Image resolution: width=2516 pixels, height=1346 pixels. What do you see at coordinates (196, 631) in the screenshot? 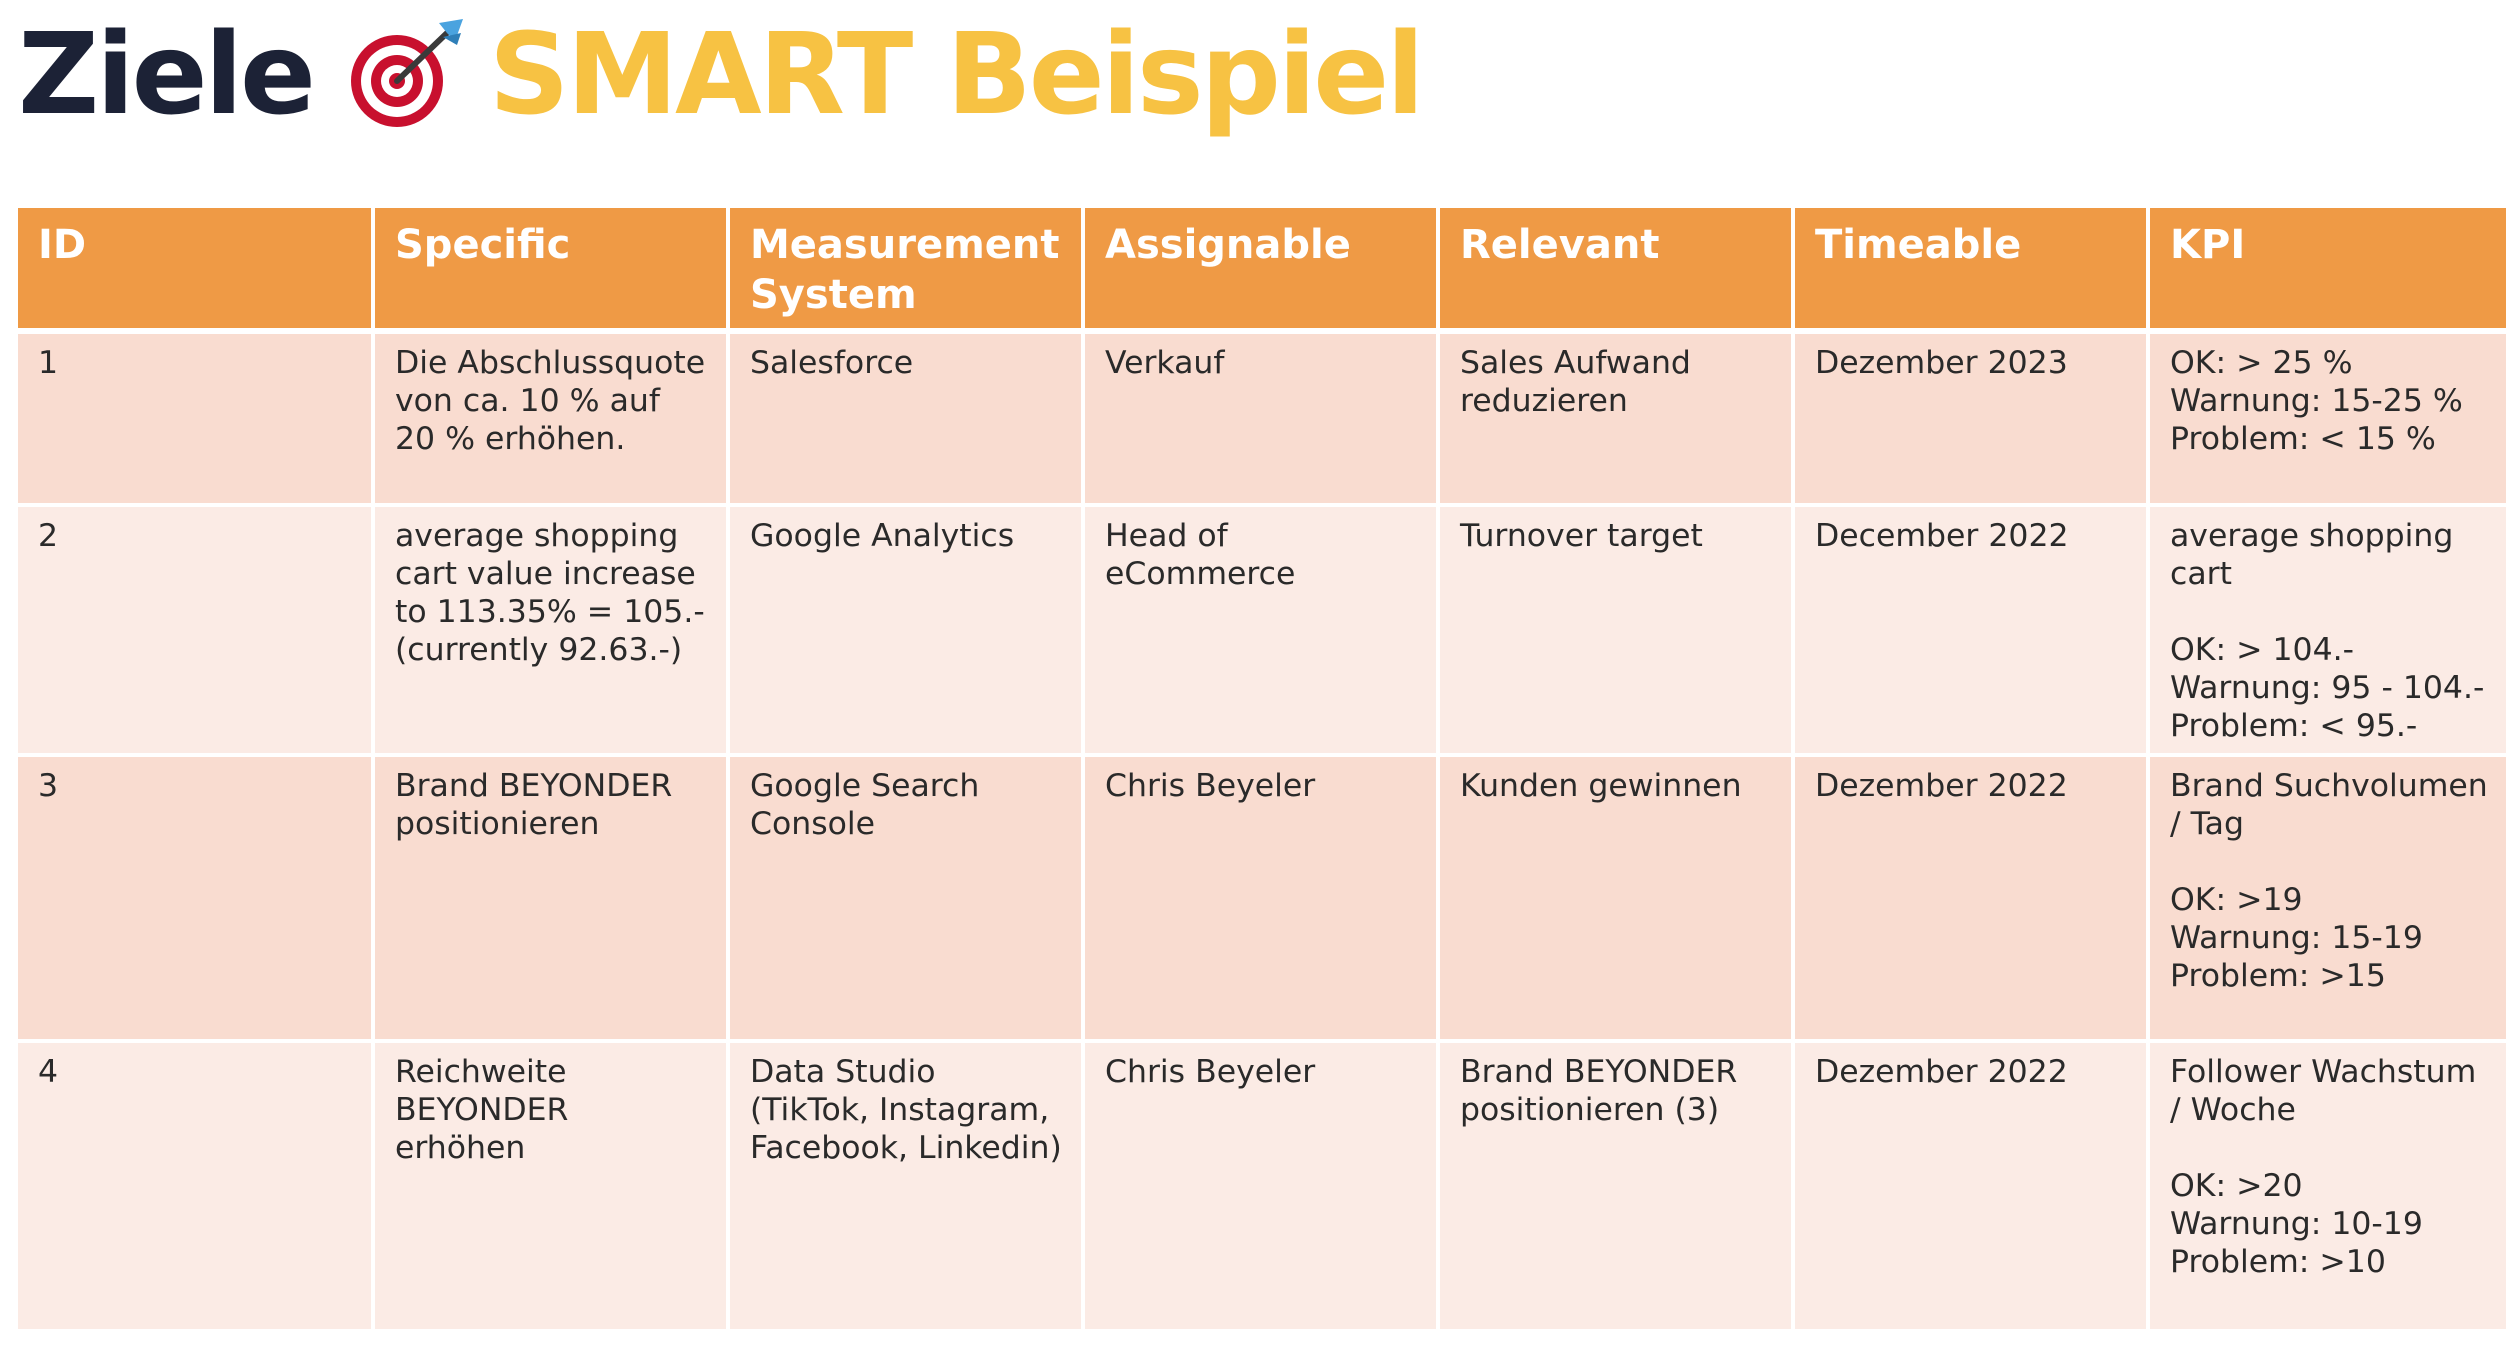
I see `cell-id: 2` at bounding box center [196, 631].